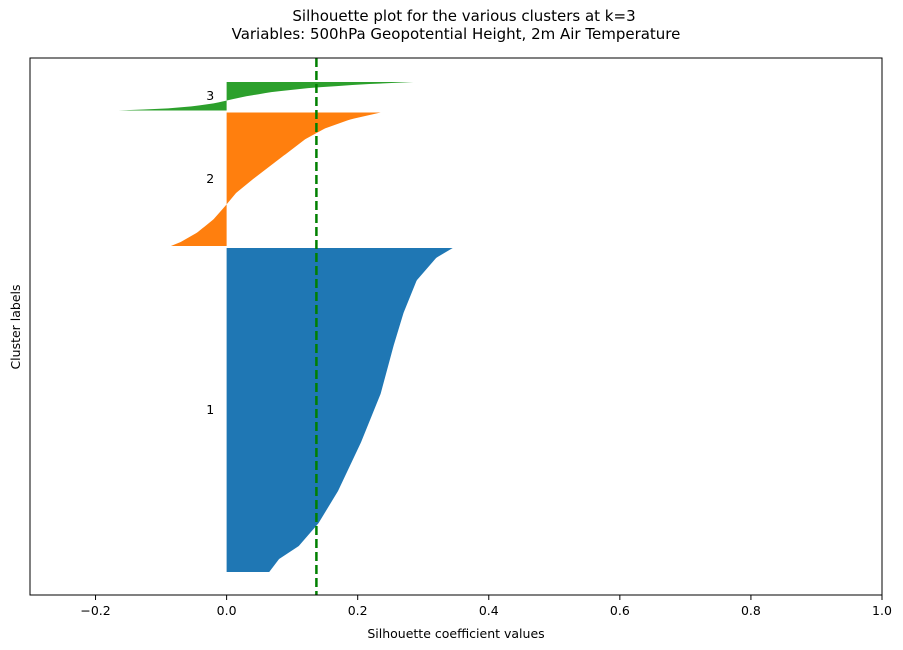 This screenshot has height=650, width=903. I want to click on cluster-label-1: 1, so click(210, 409).